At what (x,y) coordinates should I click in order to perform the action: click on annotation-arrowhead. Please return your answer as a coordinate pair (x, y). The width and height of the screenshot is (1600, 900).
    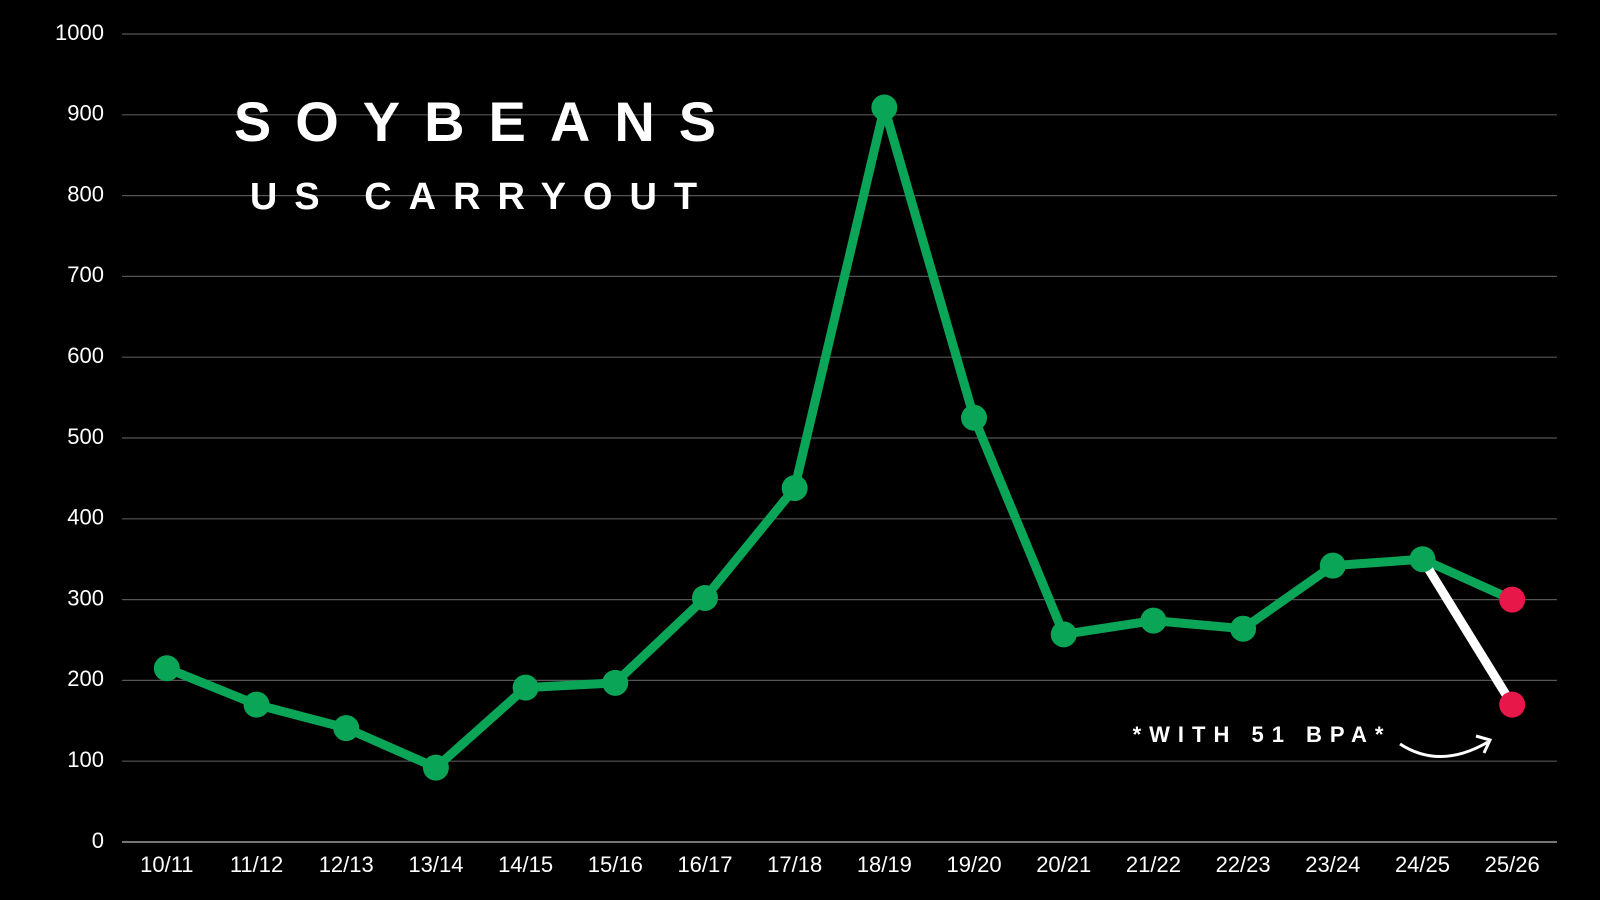
    Looking at the image, I should click on (1484, 744).